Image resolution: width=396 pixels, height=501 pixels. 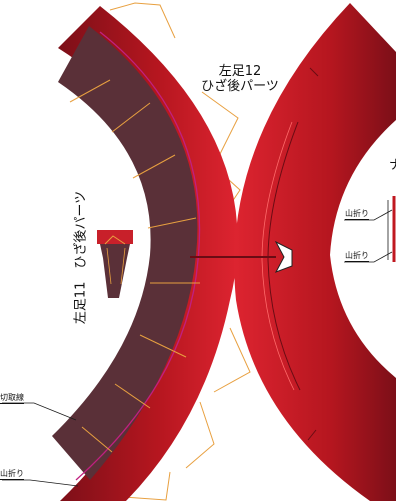 What do you see at coordinates (357, 256) in the screenshot?
I see `mountain-fold-label-right-2: 山折り` at bounding box center [357, 256].